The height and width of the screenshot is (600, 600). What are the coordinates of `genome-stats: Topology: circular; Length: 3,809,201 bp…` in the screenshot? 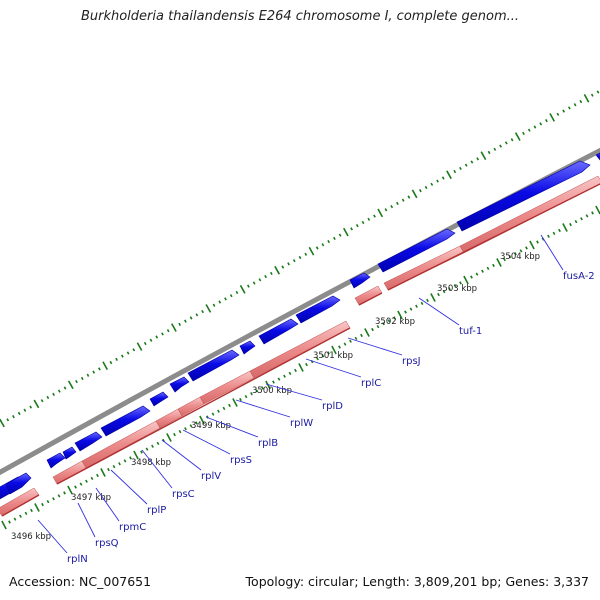 It's located at (417, 581).